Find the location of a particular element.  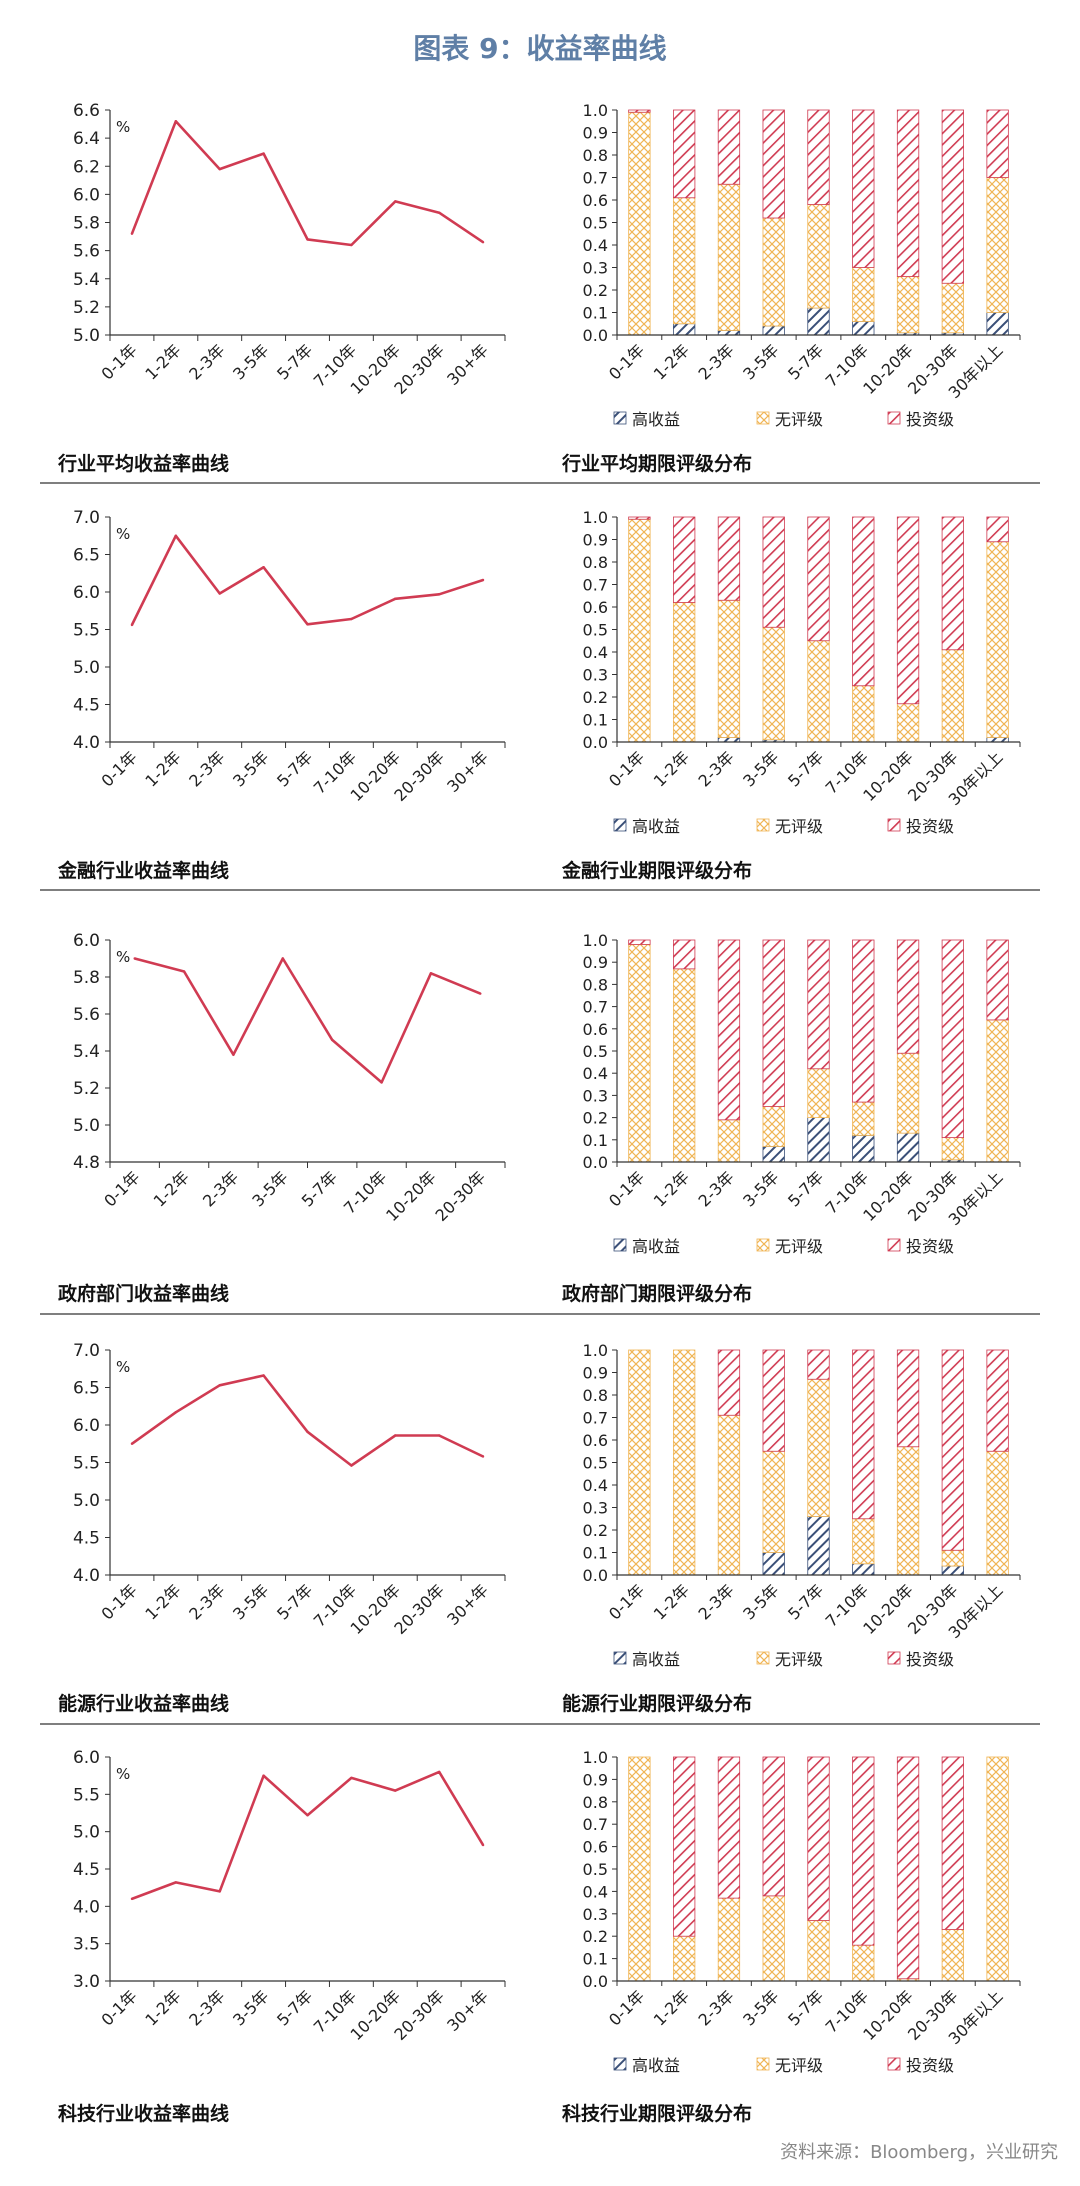

y-tick-label: 4.5 is located at coordinates (86, 1870).